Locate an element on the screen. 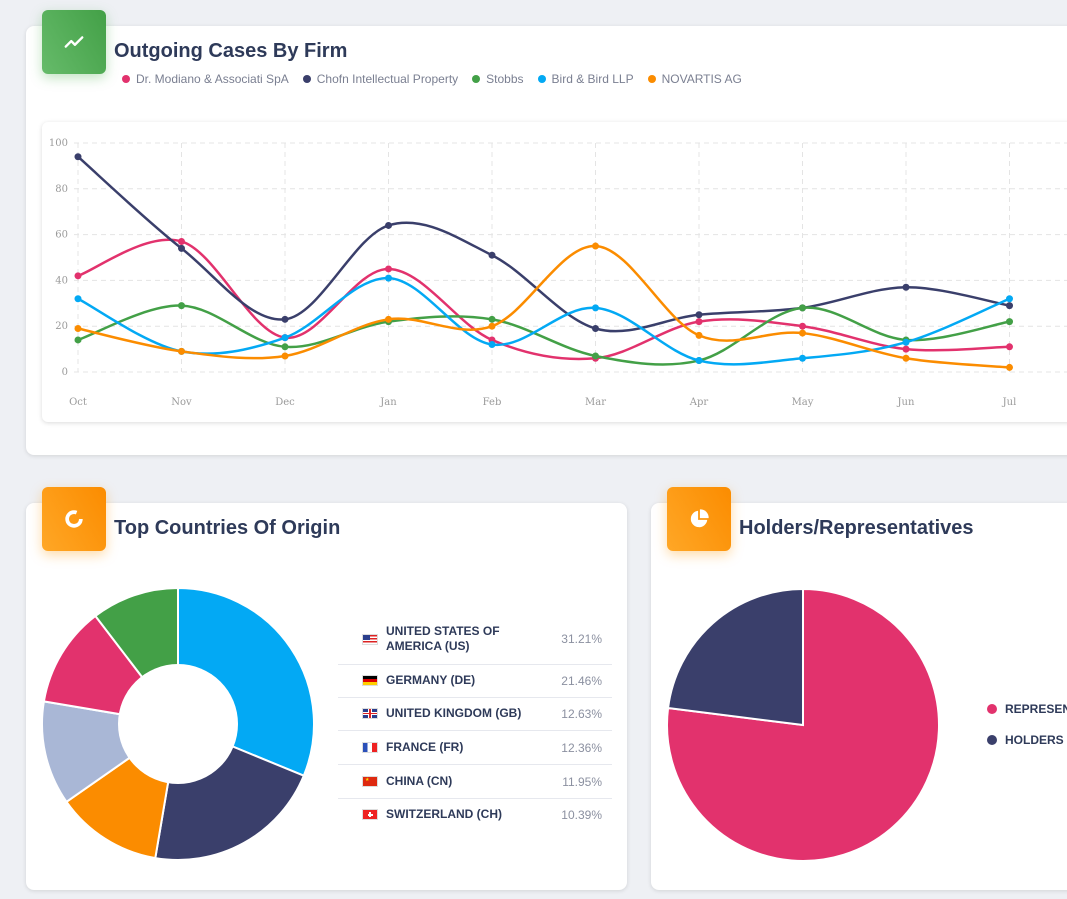  donut-hole is located at coordinates (178, 724).